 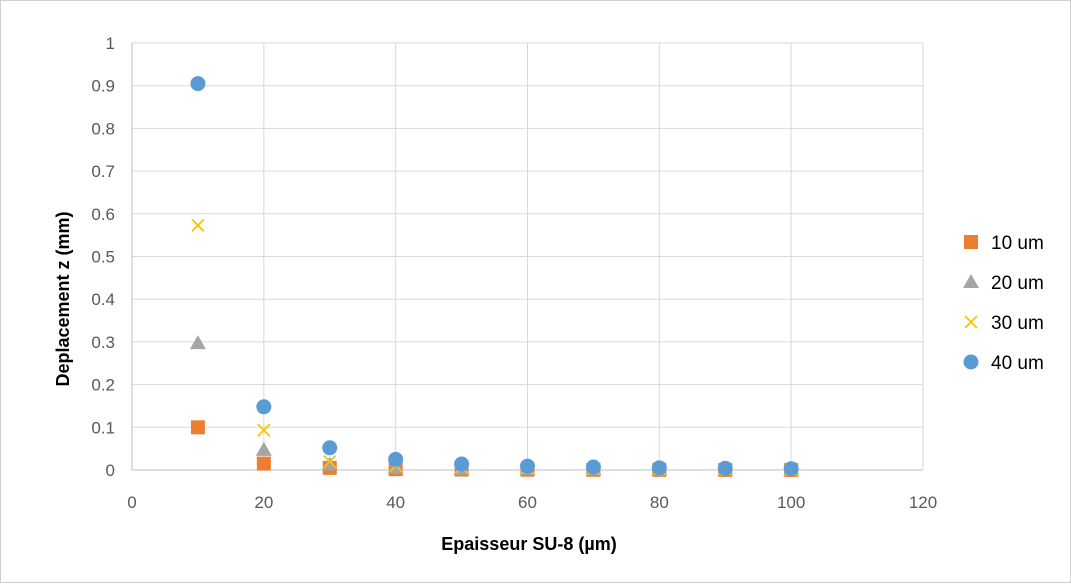 What do you see at coordinates (1017, 243) in the screenshot?
I see `legend-label: 10 um` at bounding box center [1017, 243].